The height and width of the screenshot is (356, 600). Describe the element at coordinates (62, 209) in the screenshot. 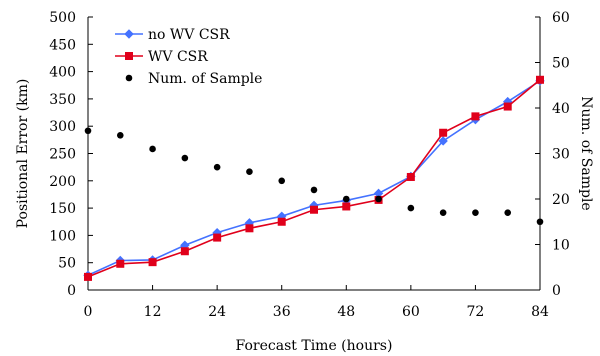

I see `y-tick-label: 150` at that location.